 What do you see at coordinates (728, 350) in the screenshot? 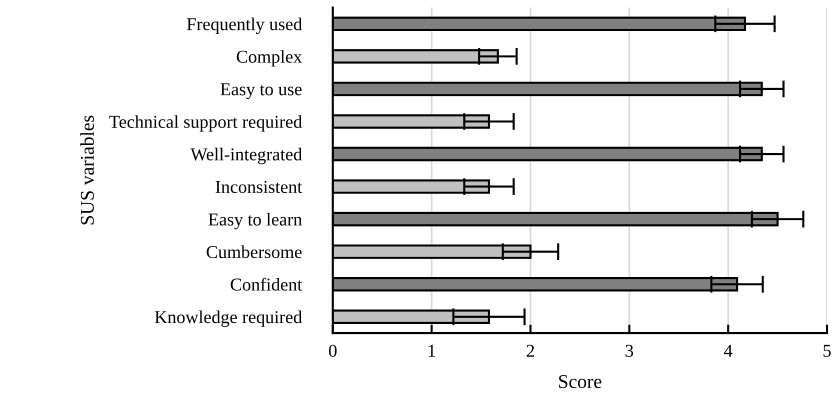
I see `x-tick-label: 4` at bounding box center [728, 350].